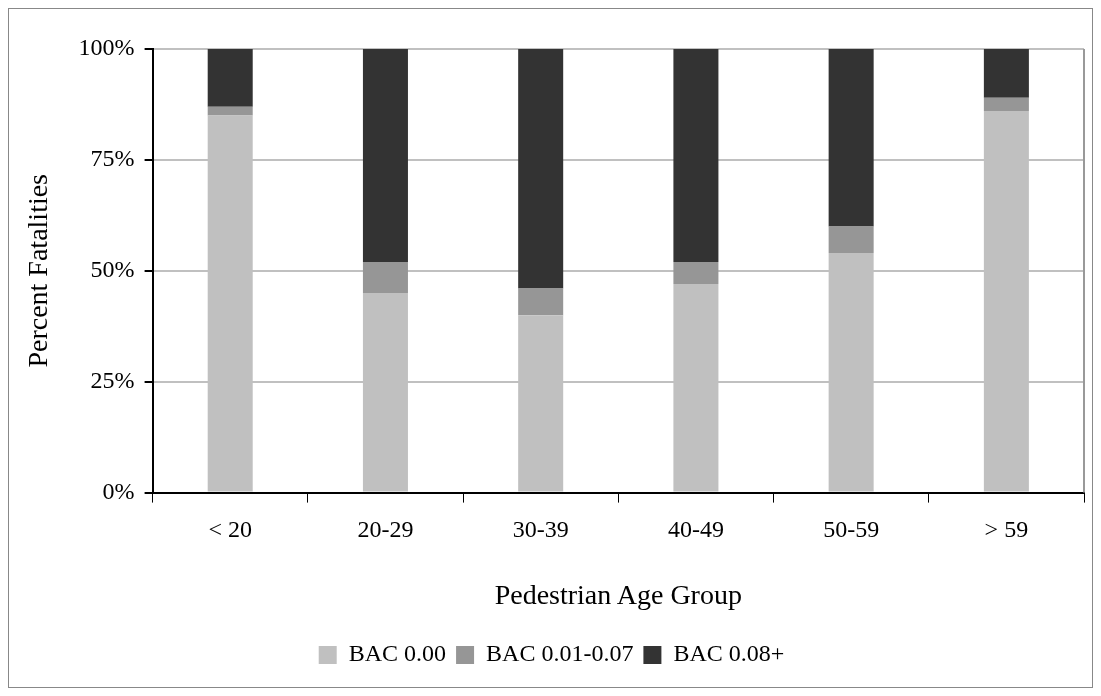  I want to click on y-axis-title: Percent Fatalities, so click(38, 271).